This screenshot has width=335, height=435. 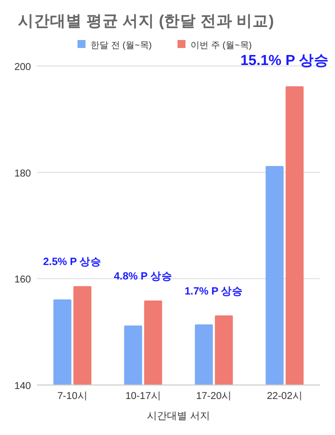 I want to click on x-tick-label: 10-17시, so click(x=143, y=396).